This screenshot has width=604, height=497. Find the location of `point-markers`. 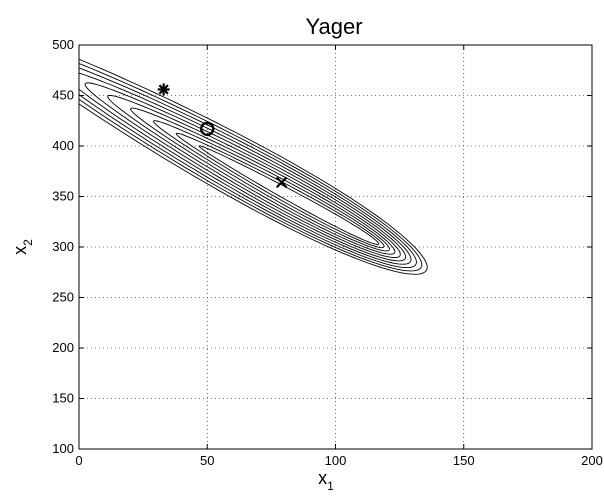

point-markers is located at coordinates (222, 136).